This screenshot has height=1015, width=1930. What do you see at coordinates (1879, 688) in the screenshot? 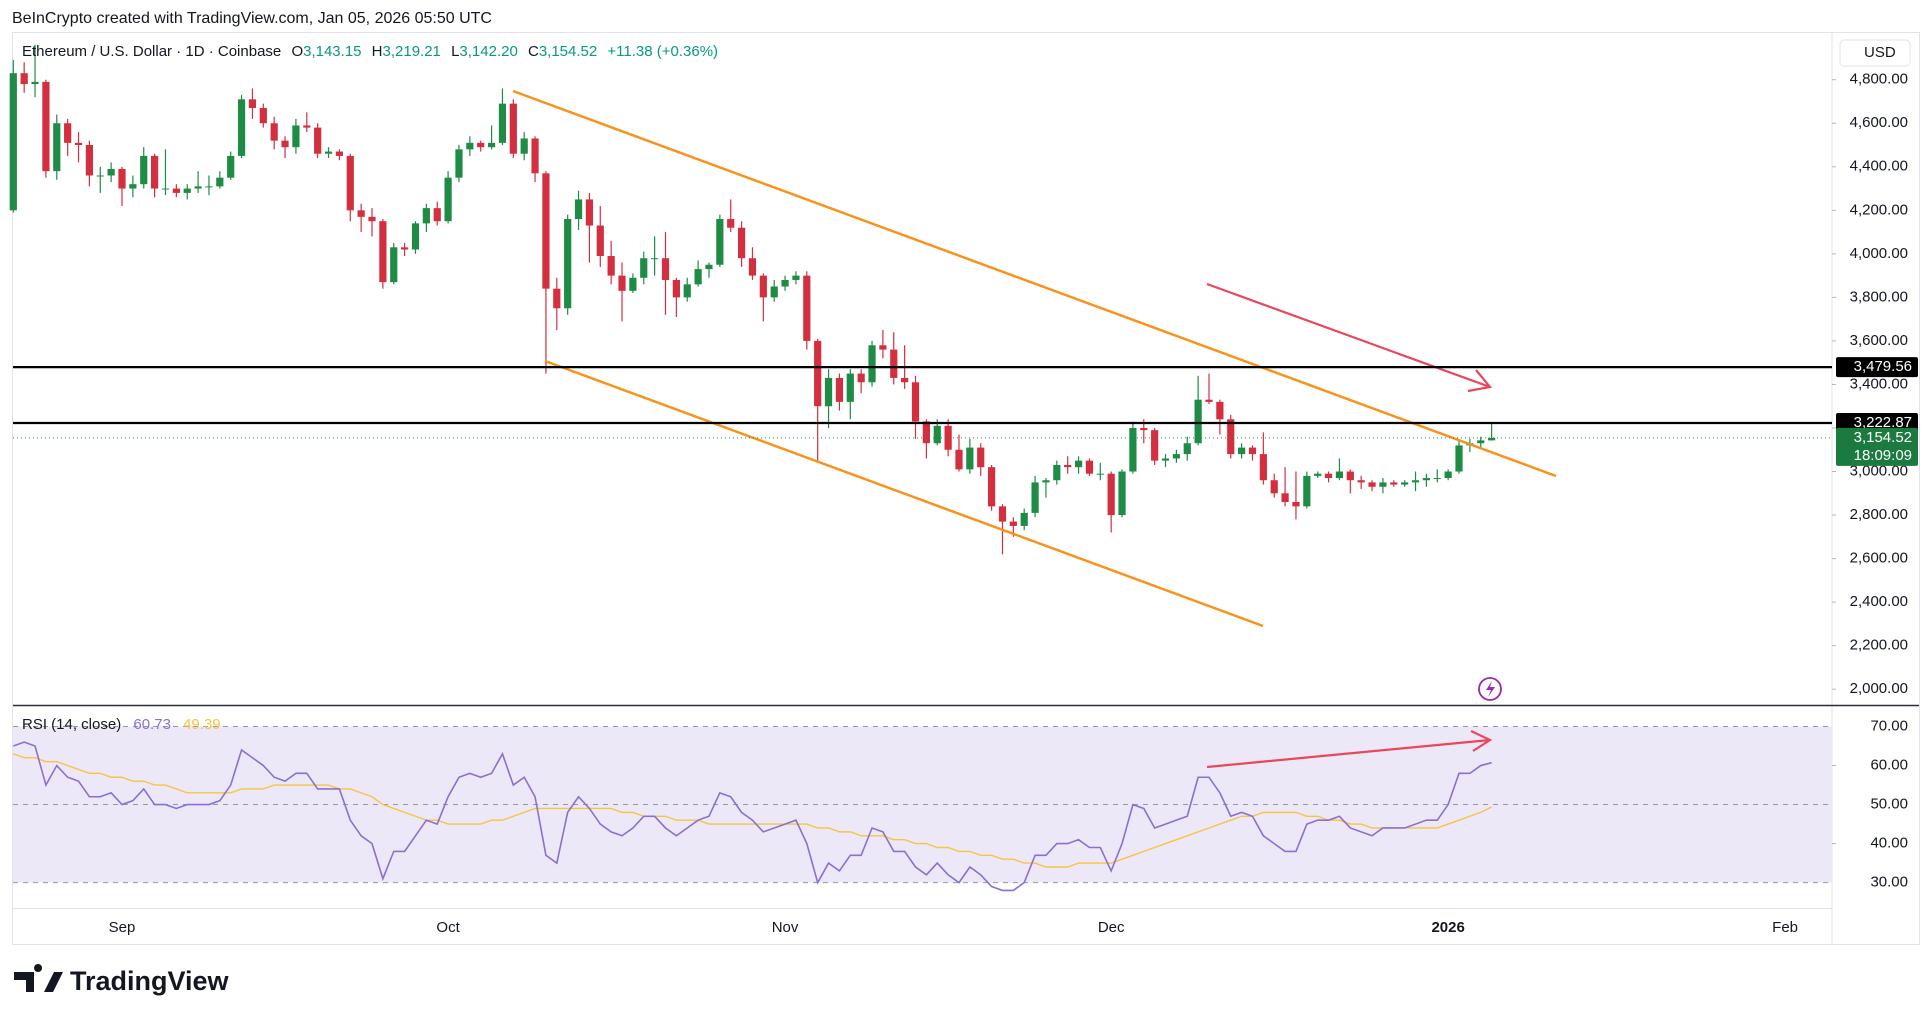
I see `y-tick-label: 2,000.00` at bounding box center [1879, 688].